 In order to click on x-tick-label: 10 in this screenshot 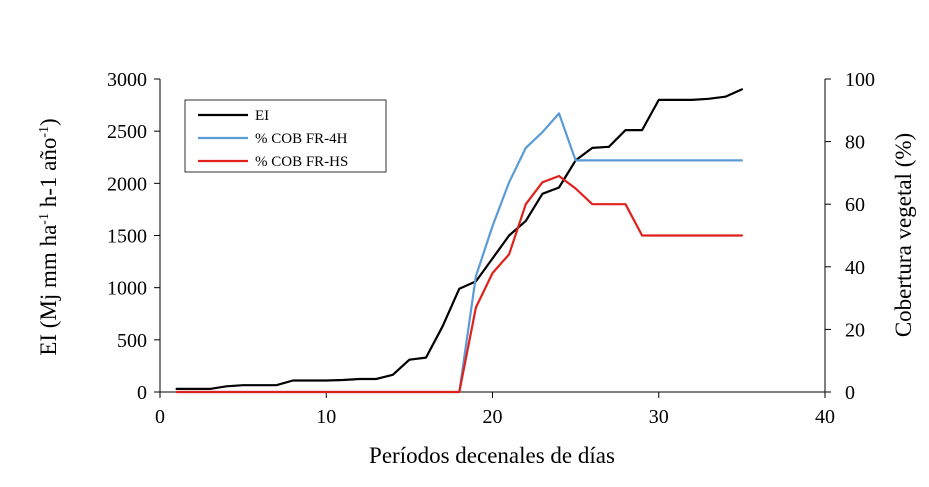, I will do `click(326, 417)`.